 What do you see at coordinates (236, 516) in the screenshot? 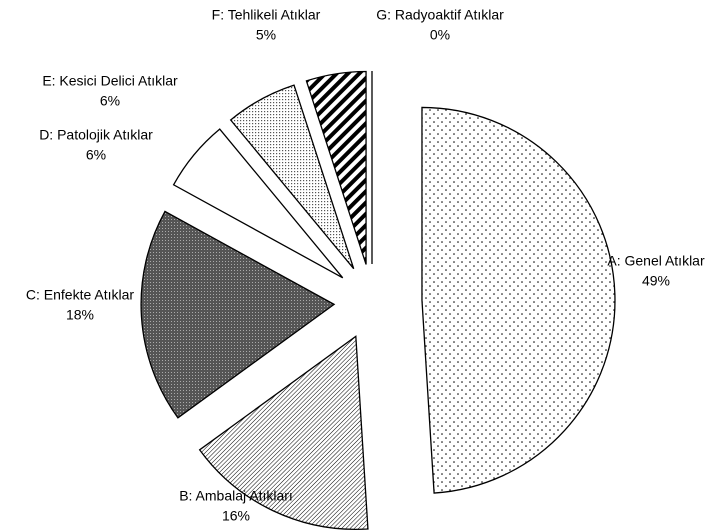
I see `slice-value-label: 16%` at bounding box center [236, 516].